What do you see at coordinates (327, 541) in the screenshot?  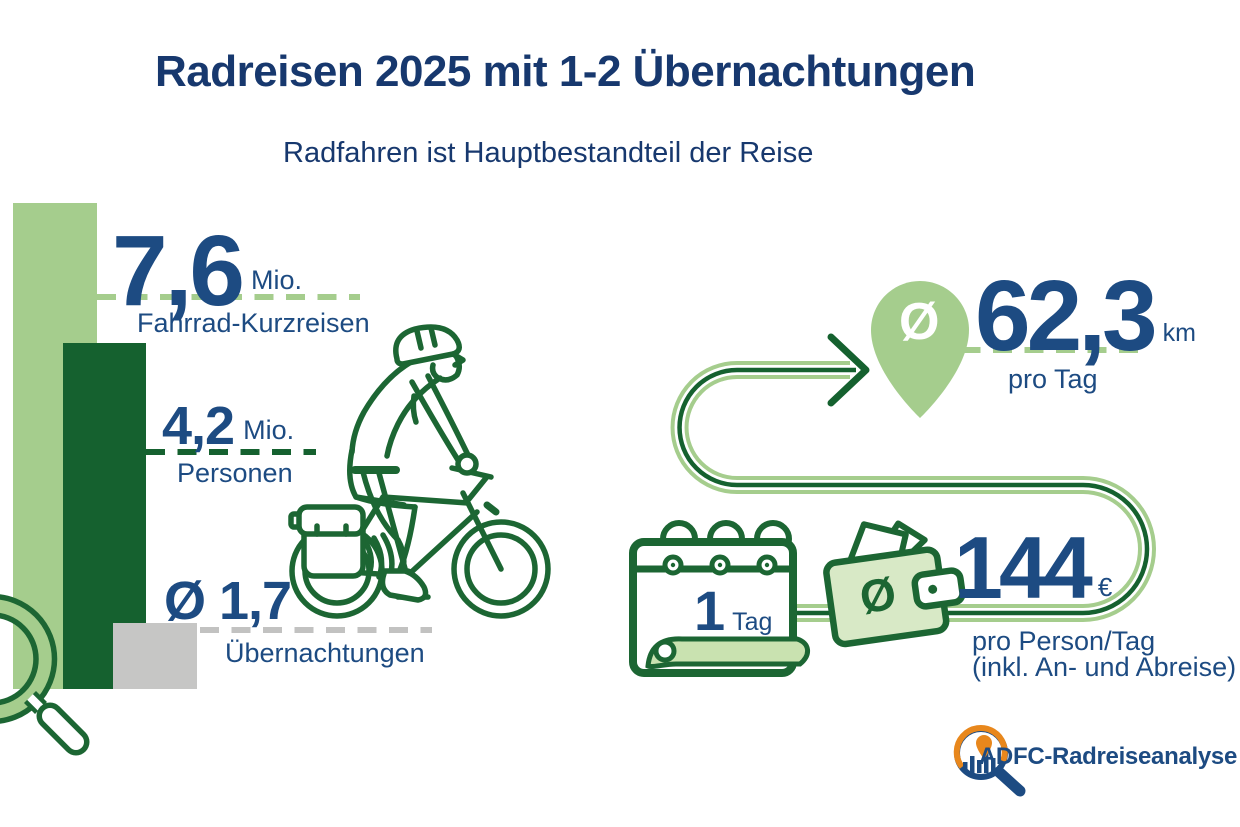 I see `pannier-bag-icon` at bounding box center [327, 541].